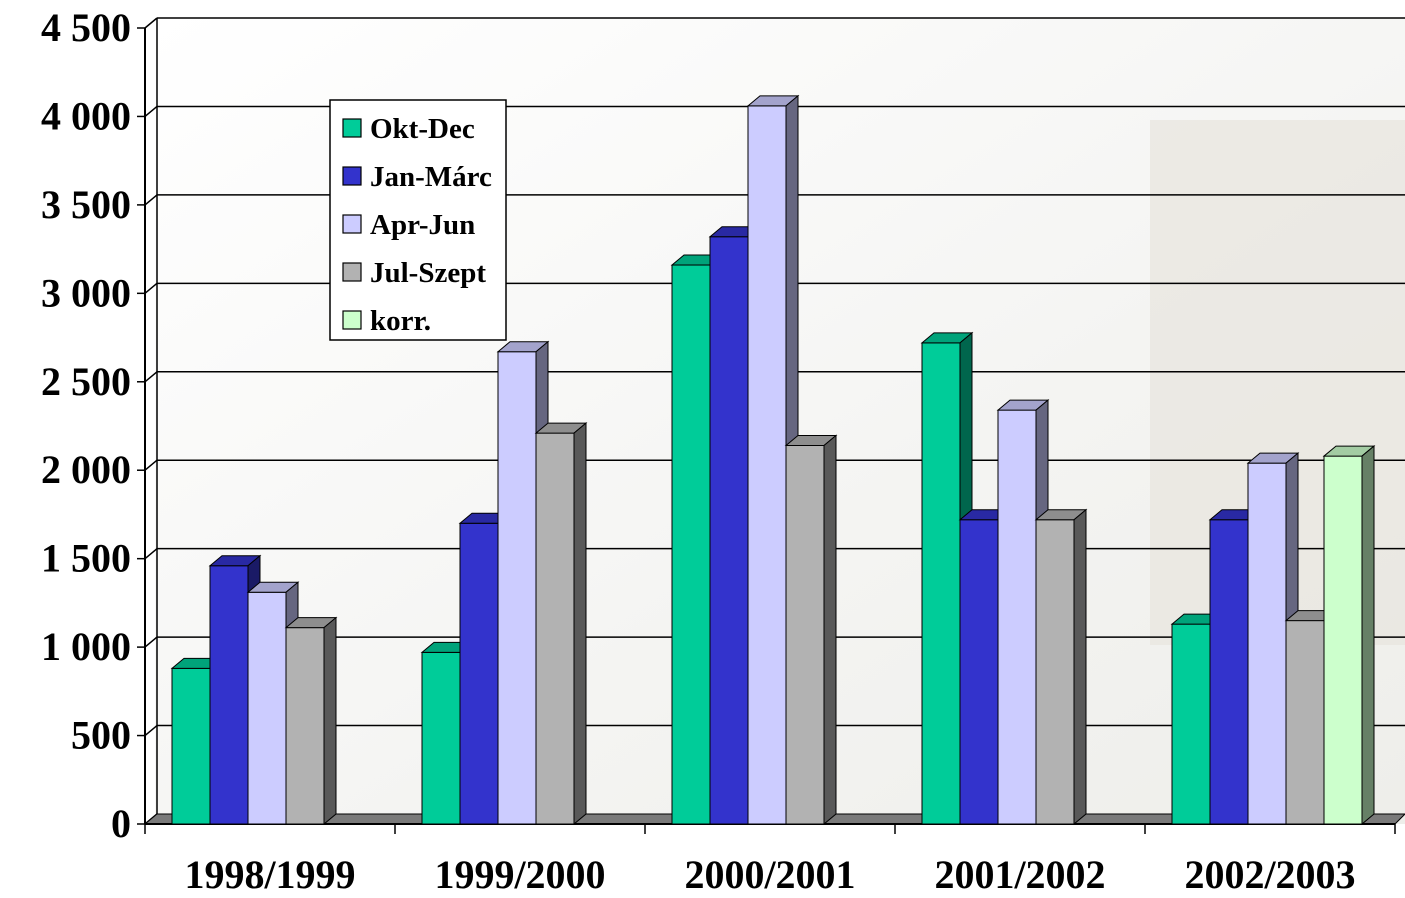 The height and width of the screenshot is (898, 1405). I want to click on legend-label: korr., so click(400, 321).